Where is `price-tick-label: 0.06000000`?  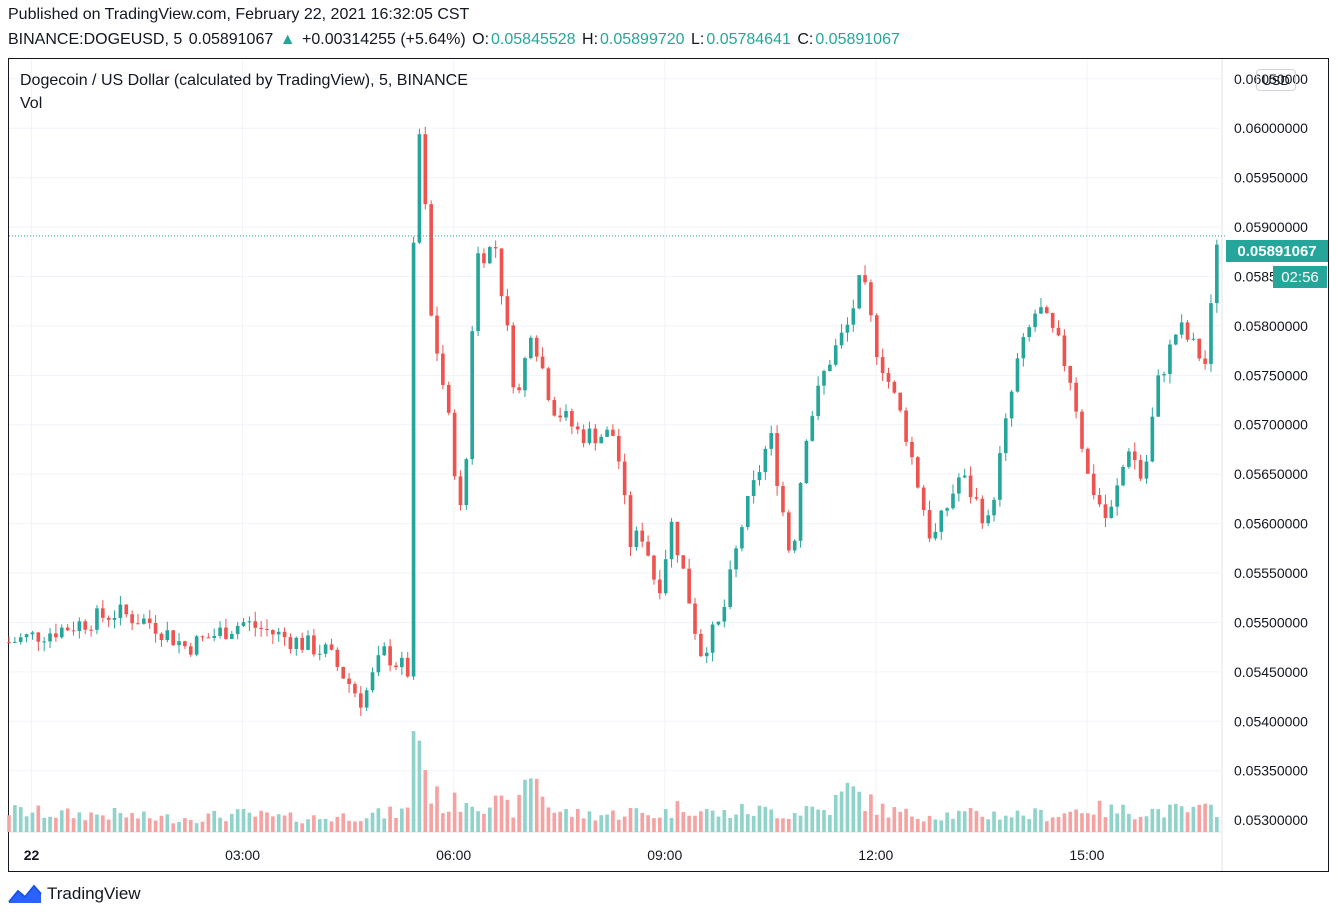
price-tick-label: 0.06000000 is located at coordinates (1271, 128).